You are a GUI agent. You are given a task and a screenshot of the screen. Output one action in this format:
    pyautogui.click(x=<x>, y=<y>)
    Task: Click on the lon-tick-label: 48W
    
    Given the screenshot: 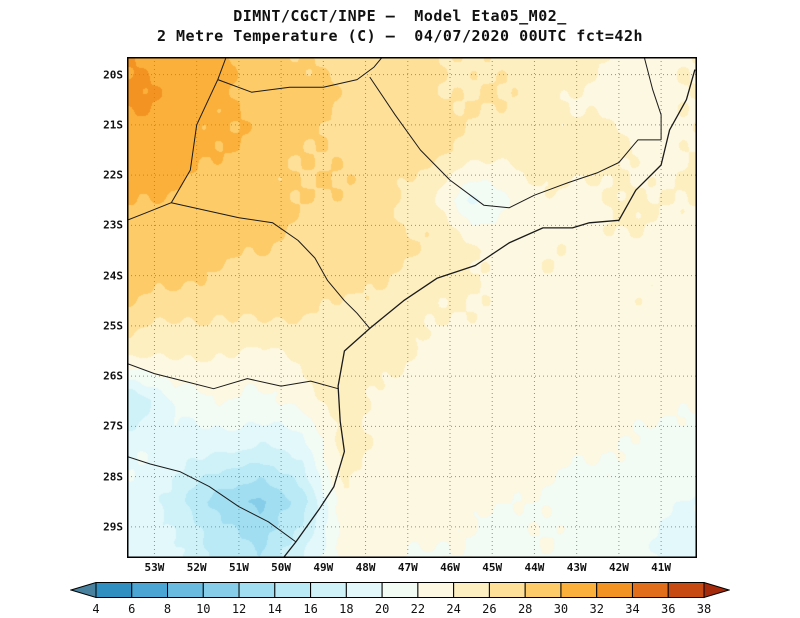 What is the action you would take?
    pyautogui.click(x=365, y=567)
    